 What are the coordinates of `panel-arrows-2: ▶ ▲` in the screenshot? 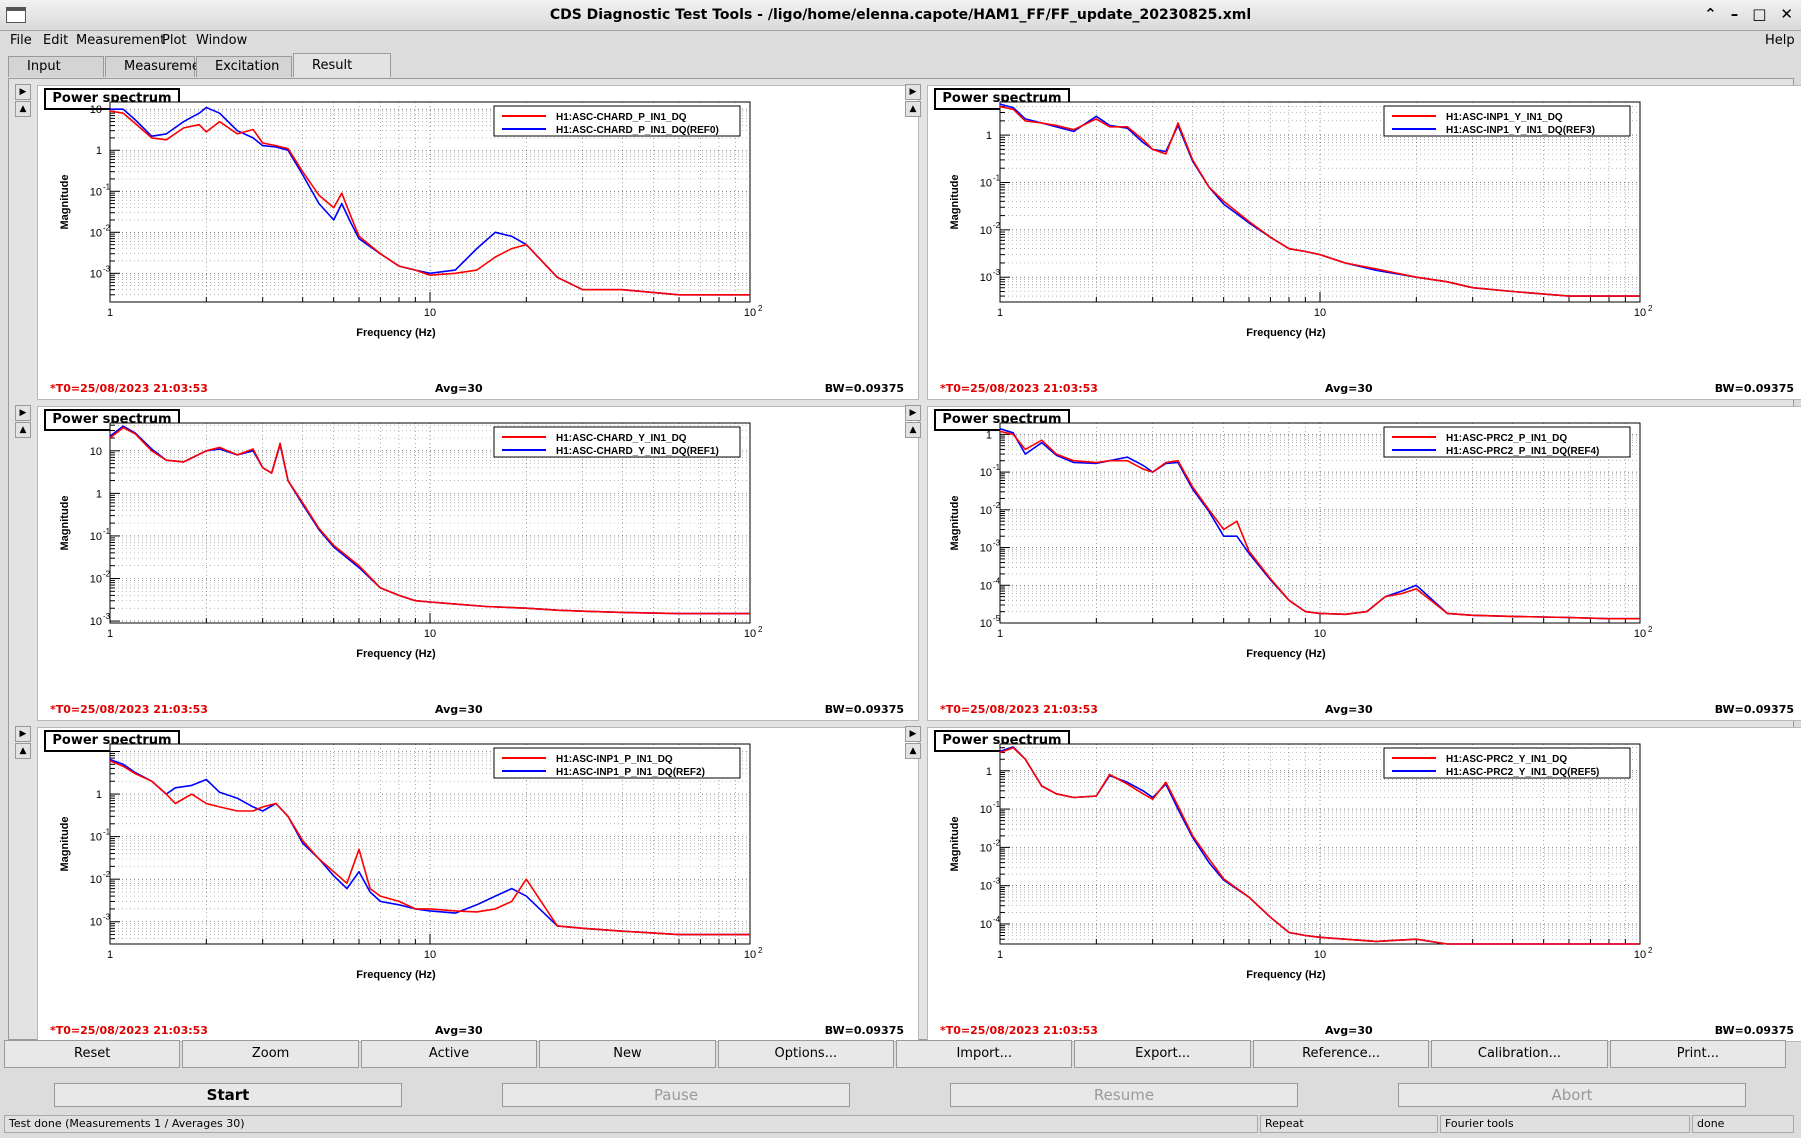 It's located at (913, 101).